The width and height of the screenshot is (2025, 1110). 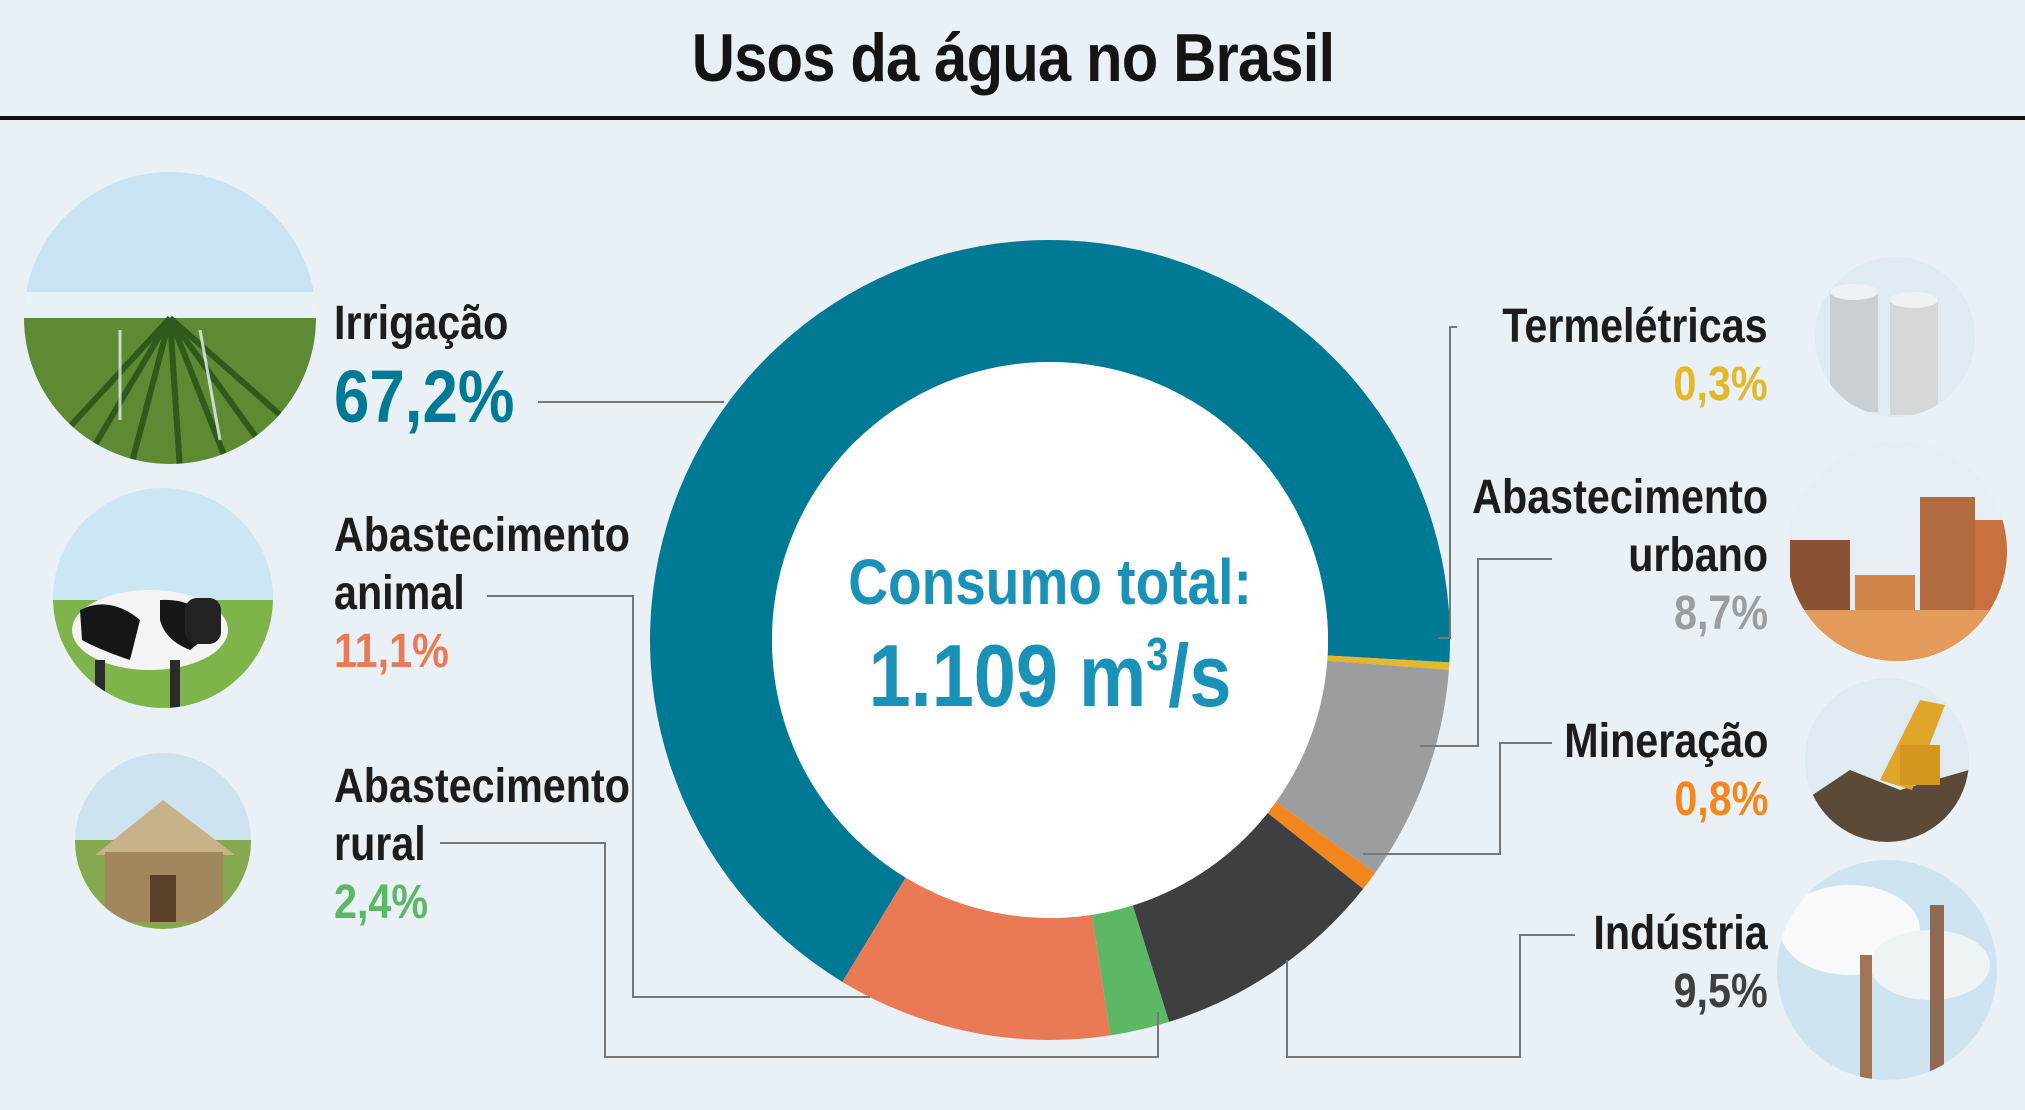 I want to click on leader-rural, so click(x=799, y=950).